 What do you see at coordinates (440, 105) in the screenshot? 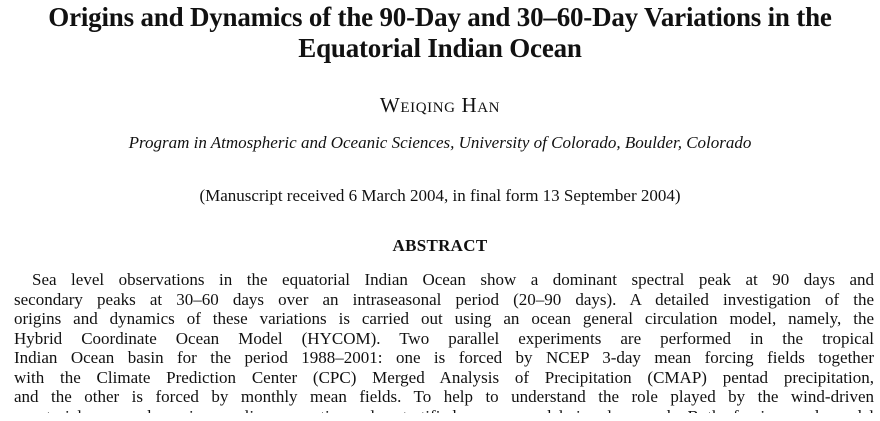
I see `author-name: Weiqing Han` at bounding box center [440, 105].